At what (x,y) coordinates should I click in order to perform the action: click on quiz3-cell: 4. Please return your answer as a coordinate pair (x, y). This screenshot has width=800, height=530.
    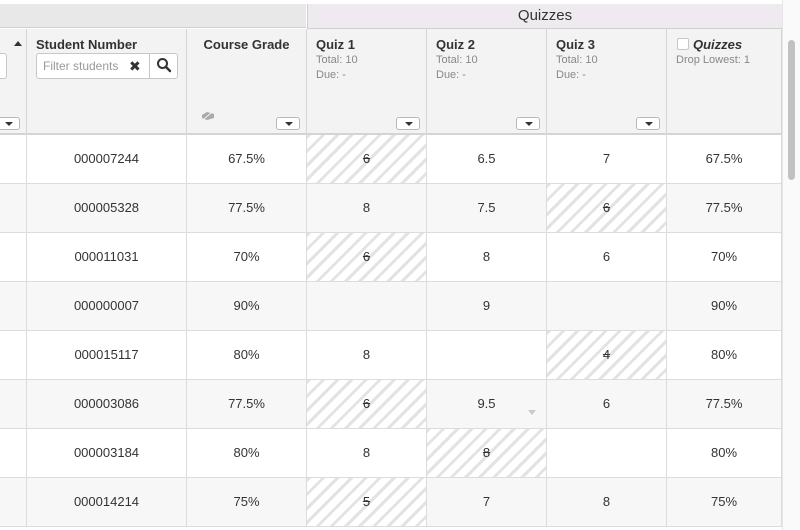
    Looking at the image, I should click on (607, 355).